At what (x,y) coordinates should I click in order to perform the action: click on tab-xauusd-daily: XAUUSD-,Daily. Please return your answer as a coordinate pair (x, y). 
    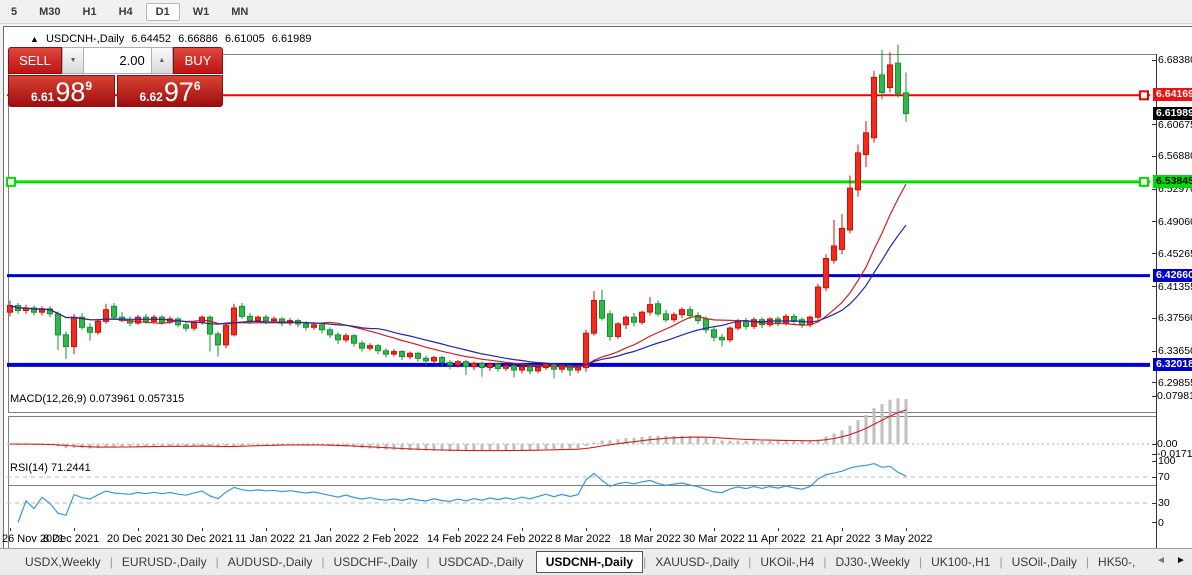
    Looking at the image, I should click on (697, 562).